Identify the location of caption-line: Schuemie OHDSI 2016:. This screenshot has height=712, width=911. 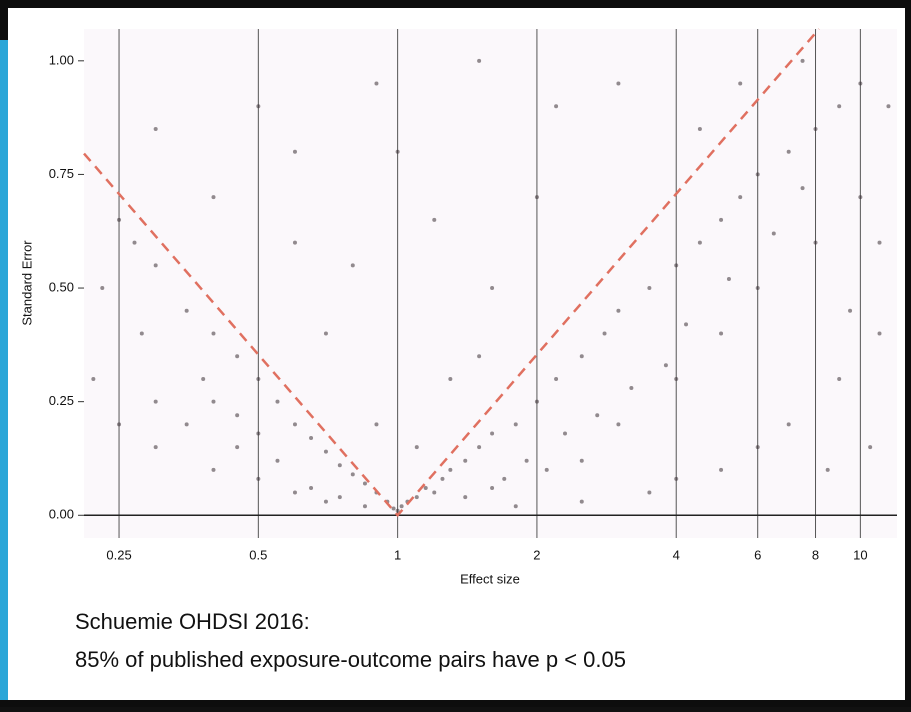
(192, 621).